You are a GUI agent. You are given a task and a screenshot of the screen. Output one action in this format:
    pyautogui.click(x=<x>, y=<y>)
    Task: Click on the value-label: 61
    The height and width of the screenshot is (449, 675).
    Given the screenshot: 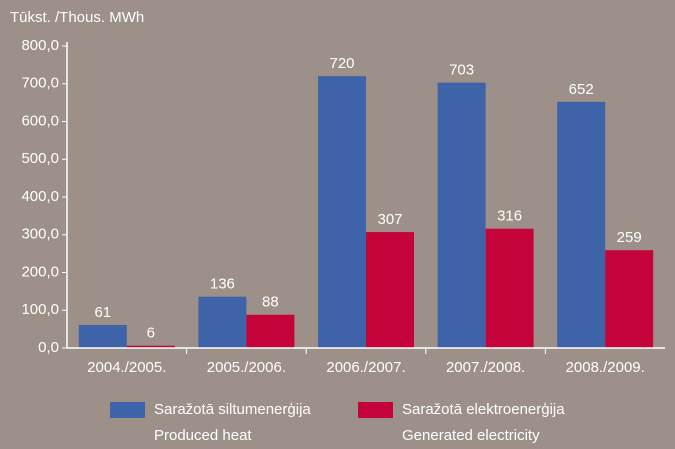 What is the action you would take?
    pyautogui.click(x=102, y=312)
    